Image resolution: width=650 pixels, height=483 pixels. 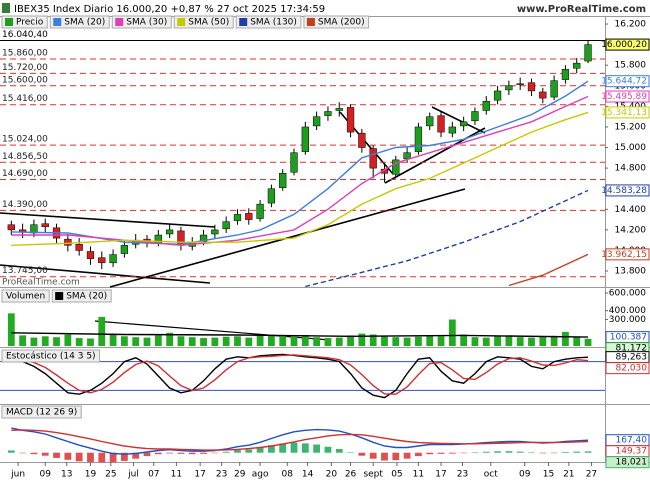 What do you see at coordinates (624, 255) in the screenshot?
I see `value-label: 13.962,15` at bounding box center [624, 255].